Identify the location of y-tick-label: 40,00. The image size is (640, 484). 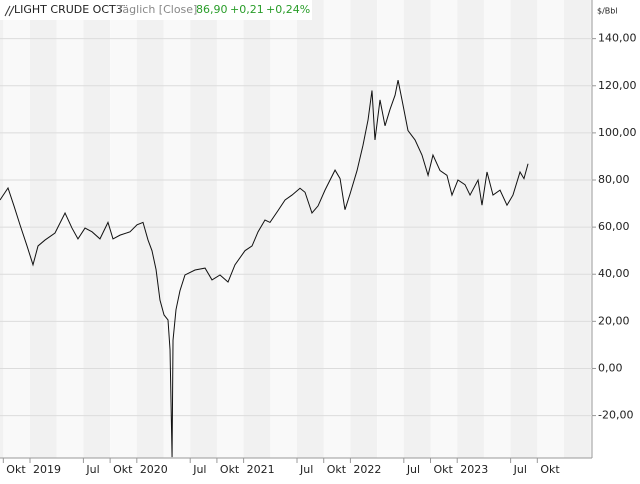
(614, 273).